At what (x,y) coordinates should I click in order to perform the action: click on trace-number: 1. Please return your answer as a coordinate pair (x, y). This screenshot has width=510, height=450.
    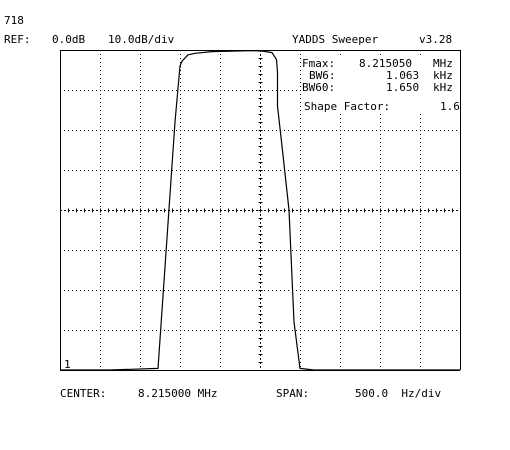
    Looking at the image, I should click on (67, 364).